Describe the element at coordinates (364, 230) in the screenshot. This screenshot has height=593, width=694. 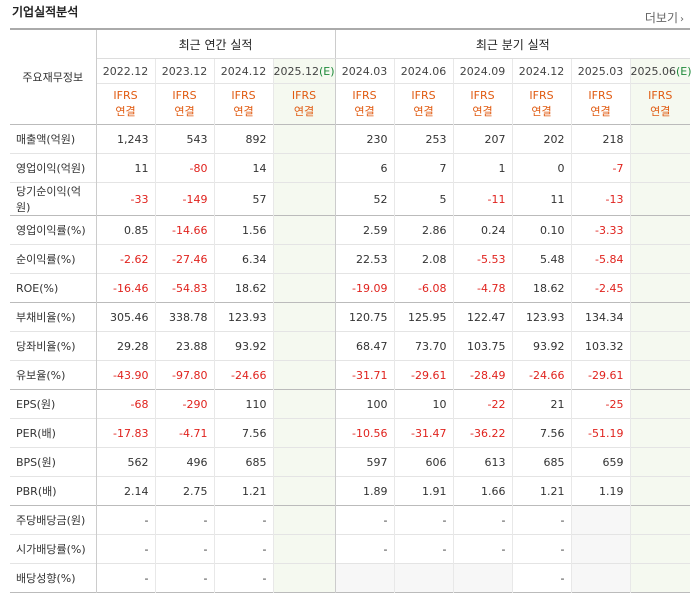
I see `table-cell: 2.59` at that location.